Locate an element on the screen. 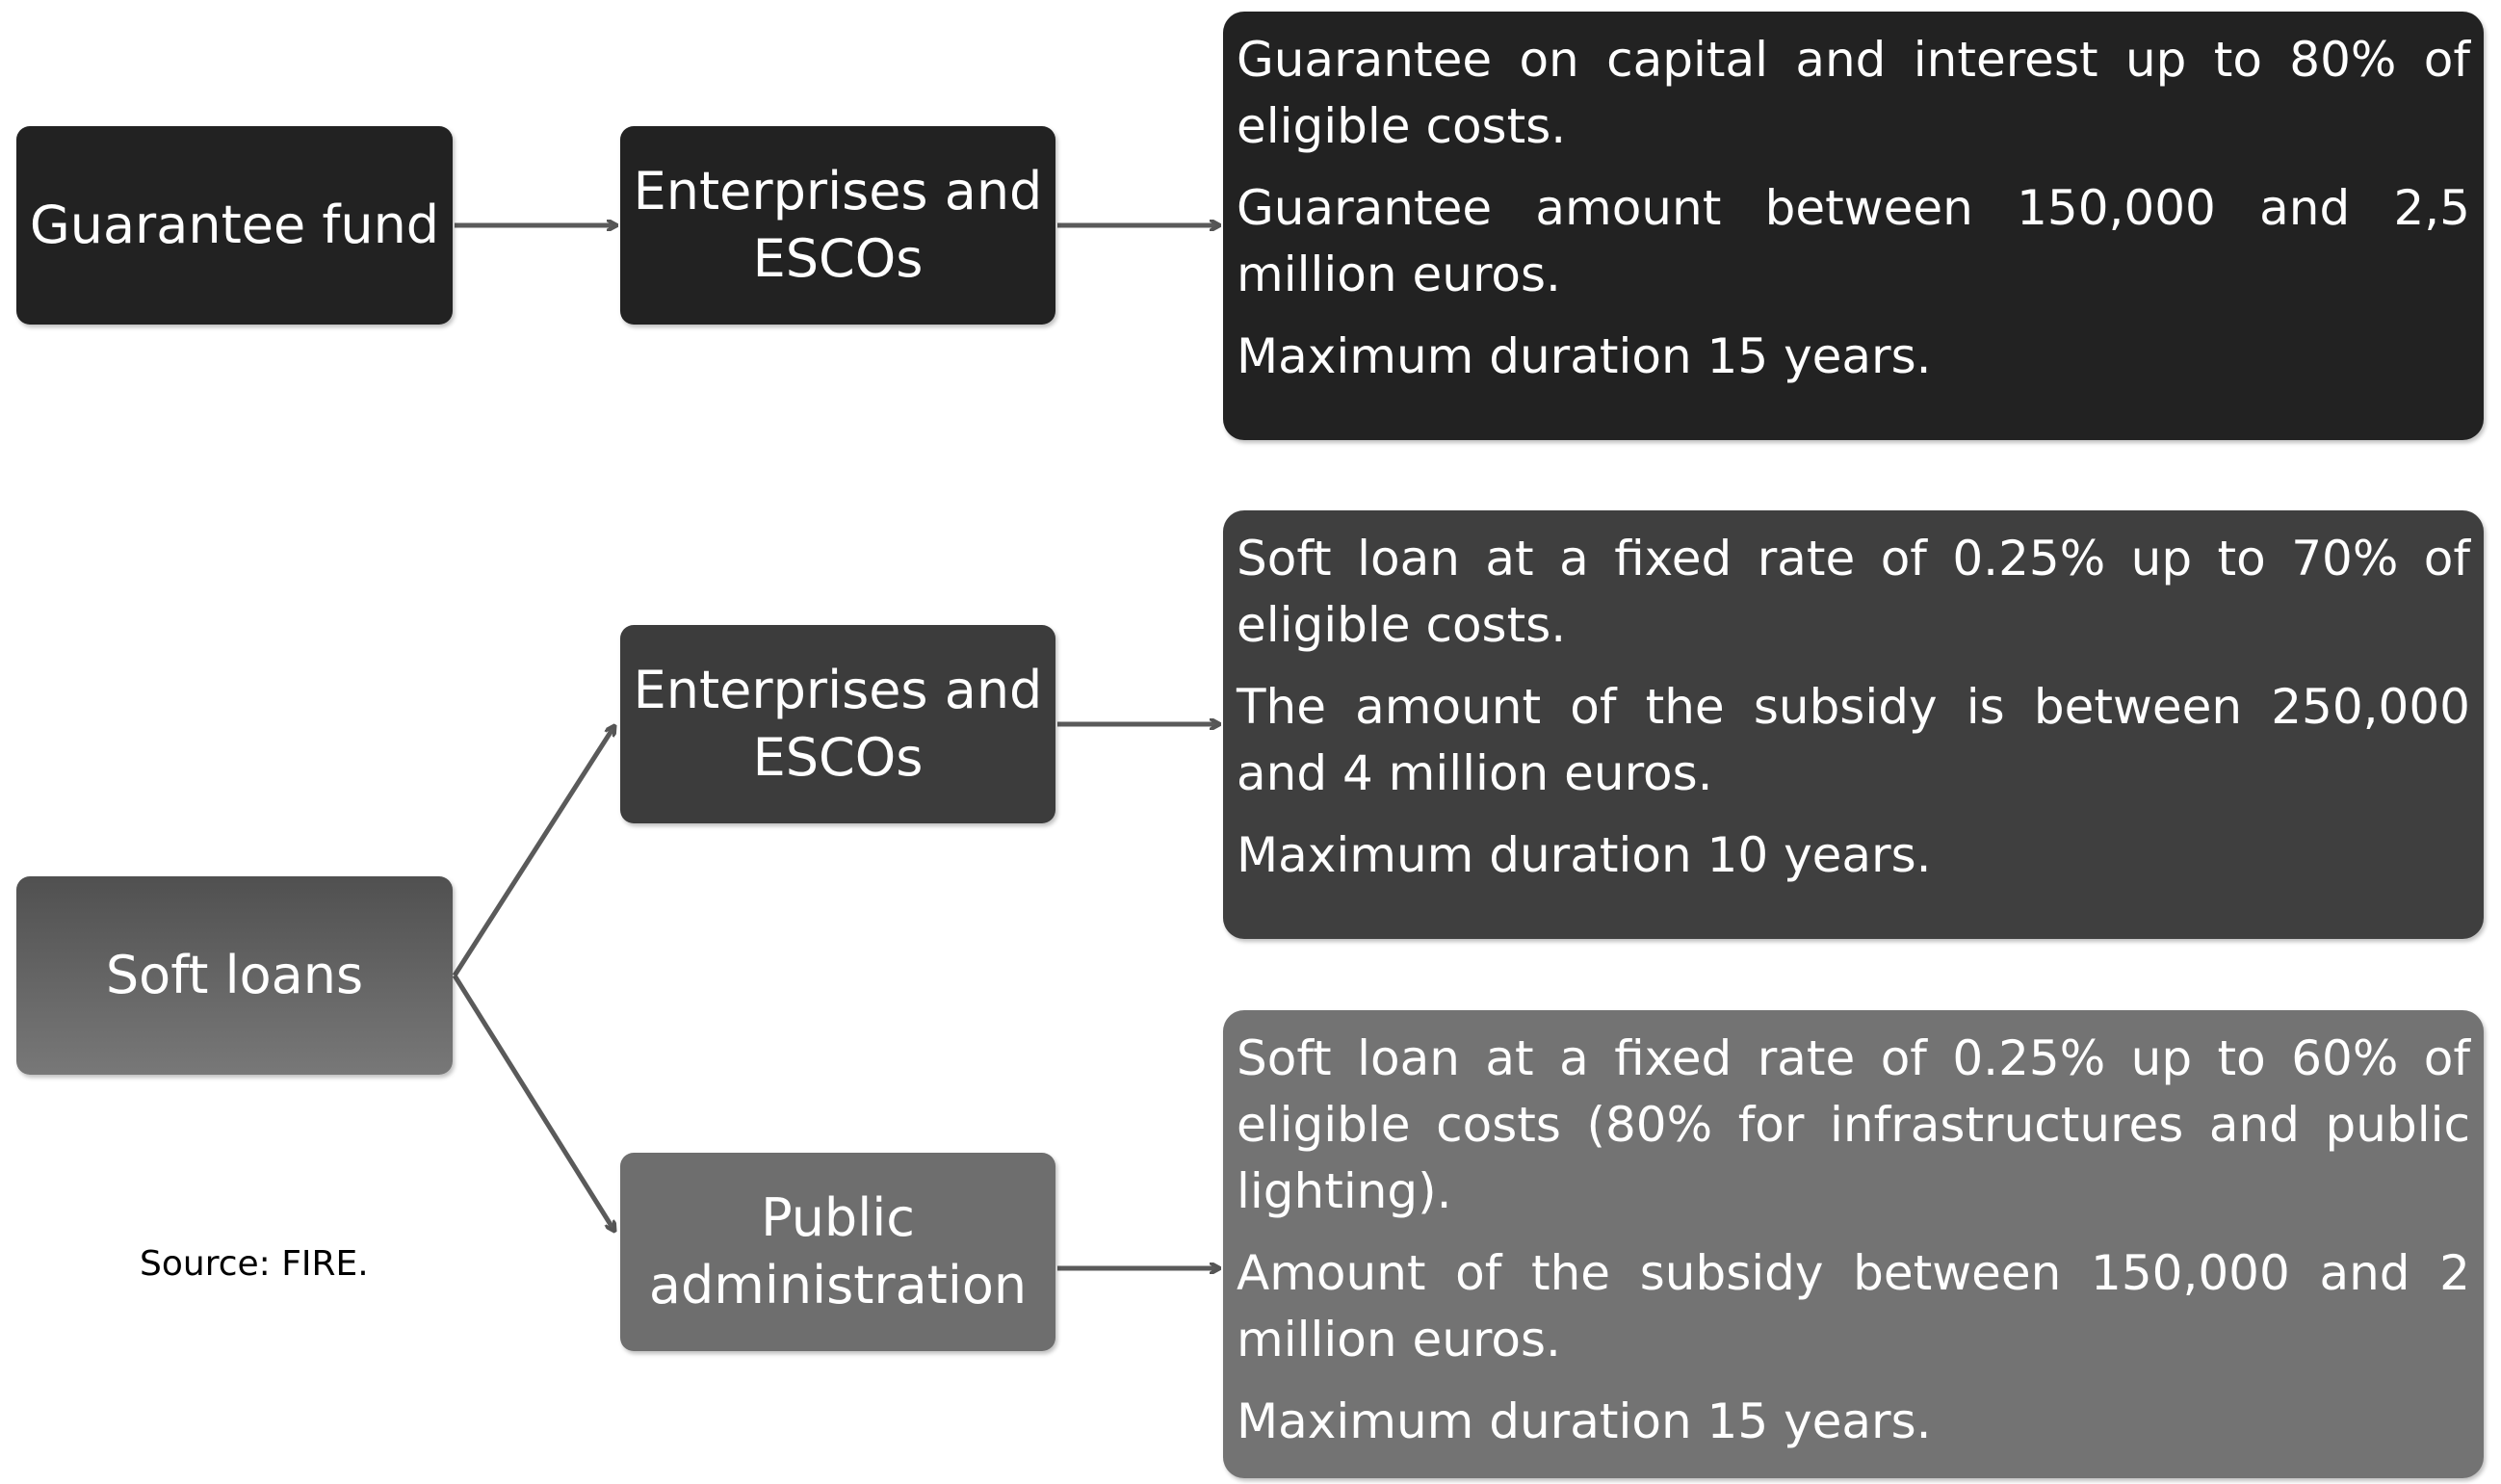 This screenshot has width=2501, height=1484. detail-text: Maximum duration 10 years. is located at coordinates (1584, 855).